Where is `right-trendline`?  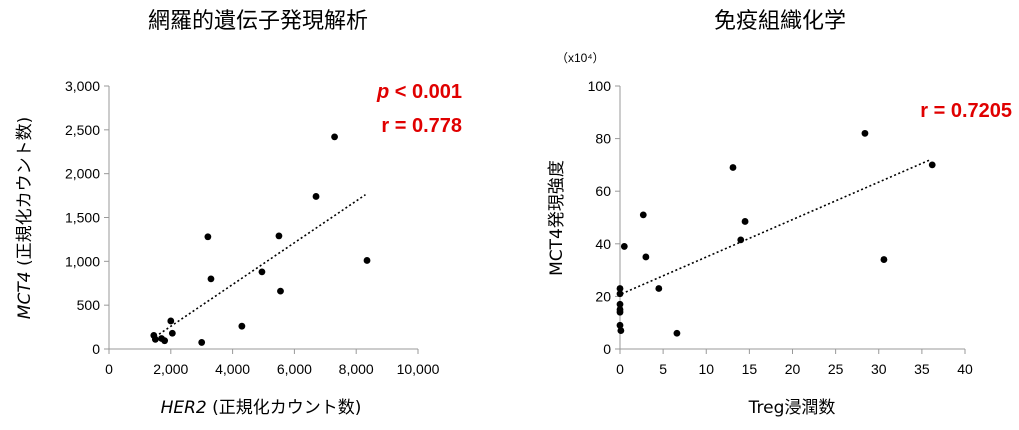 right-trendline is located at coordinates (776, 226).